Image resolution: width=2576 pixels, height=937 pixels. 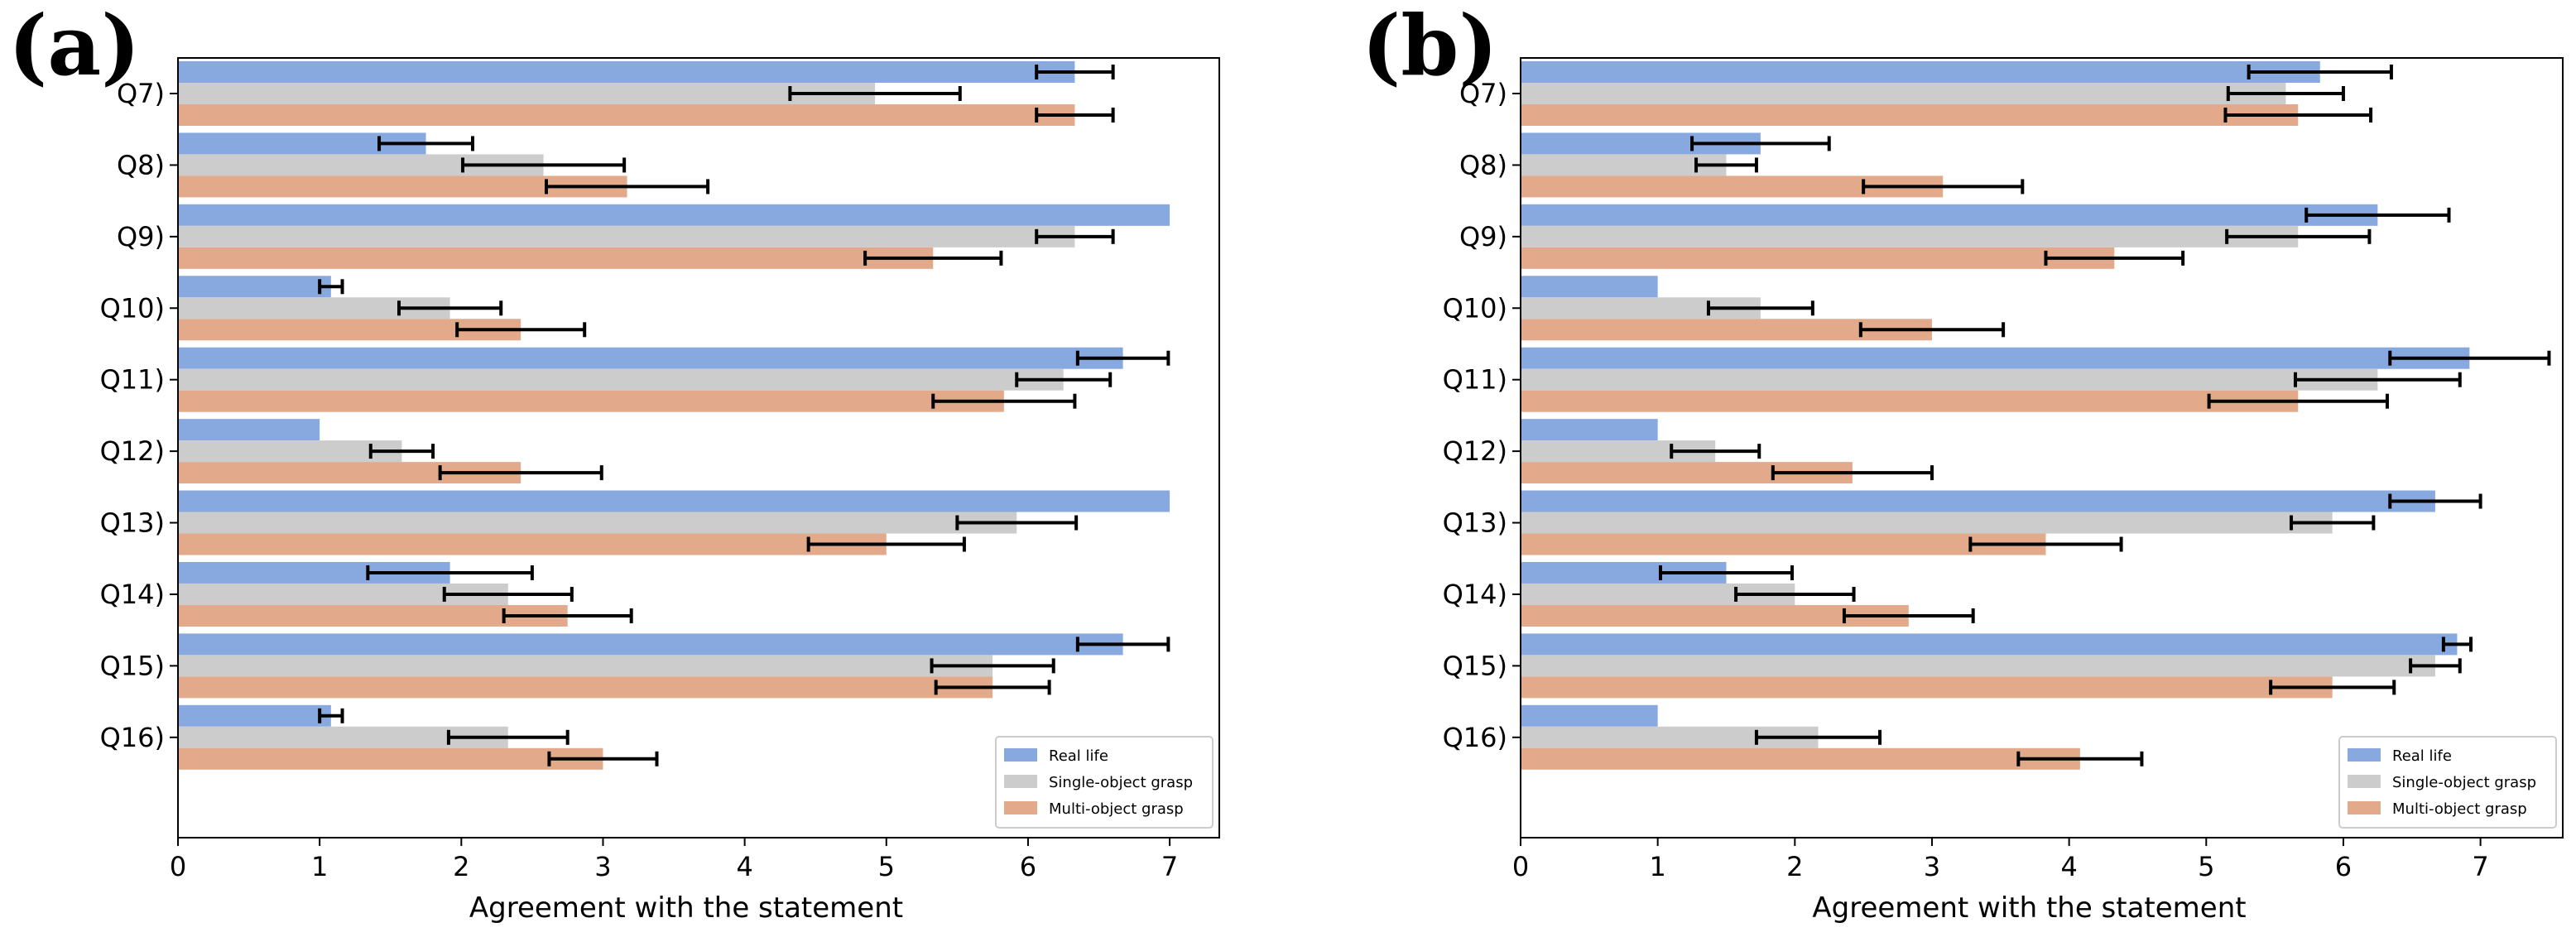 I want to click on bar-multi-object-grasp-q7, so click(x=1910, y=115).